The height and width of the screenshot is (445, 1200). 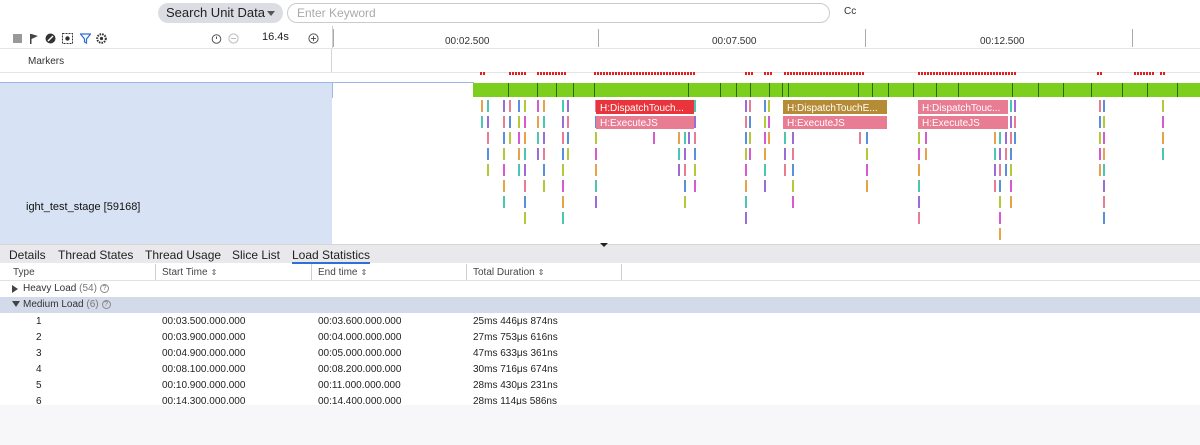 What do you see at coordinates (189, 272) in the screenshot?
I see `column-header-start-time: Start Time ⇕` at bounding box center [189, 272].